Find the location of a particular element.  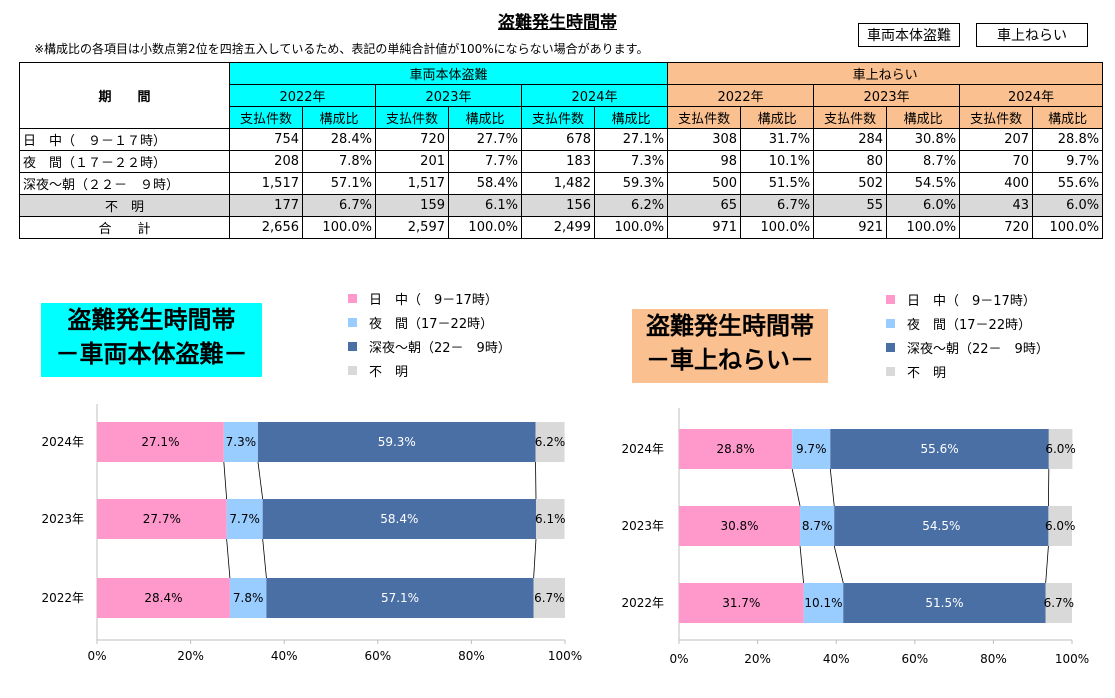

legend-vehicle: 日 中（ 9－17時） 夜 間（17－22時） 深夜～朝（22－ 9時） 不 明 is located at coordinates (429, 334).